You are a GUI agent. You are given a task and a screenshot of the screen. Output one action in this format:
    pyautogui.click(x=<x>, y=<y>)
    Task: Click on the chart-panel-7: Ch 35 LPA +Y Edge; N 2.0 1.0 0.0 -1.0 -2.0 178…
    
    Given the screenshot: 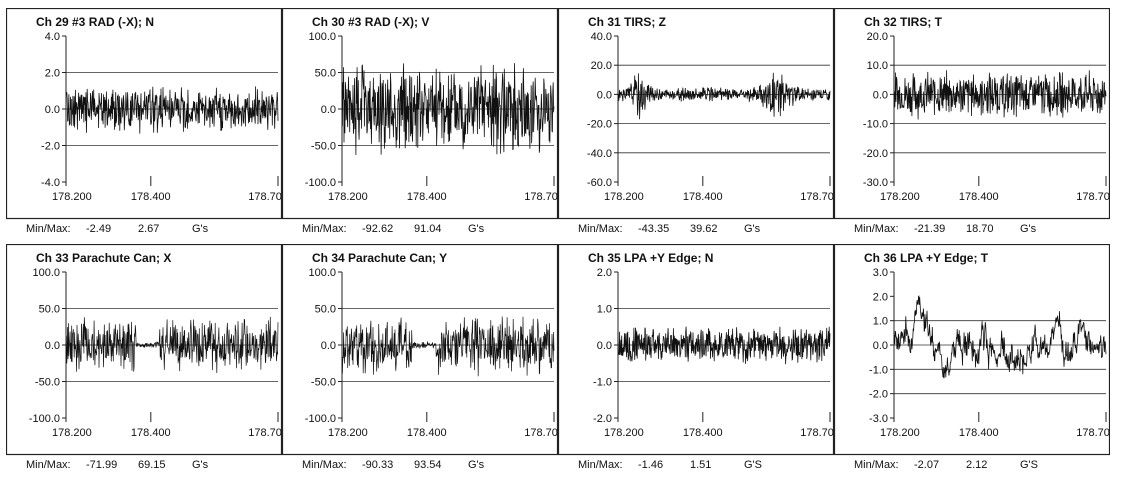 What is the action you would take?
    pyautogui.click(x=696, y=359)
    